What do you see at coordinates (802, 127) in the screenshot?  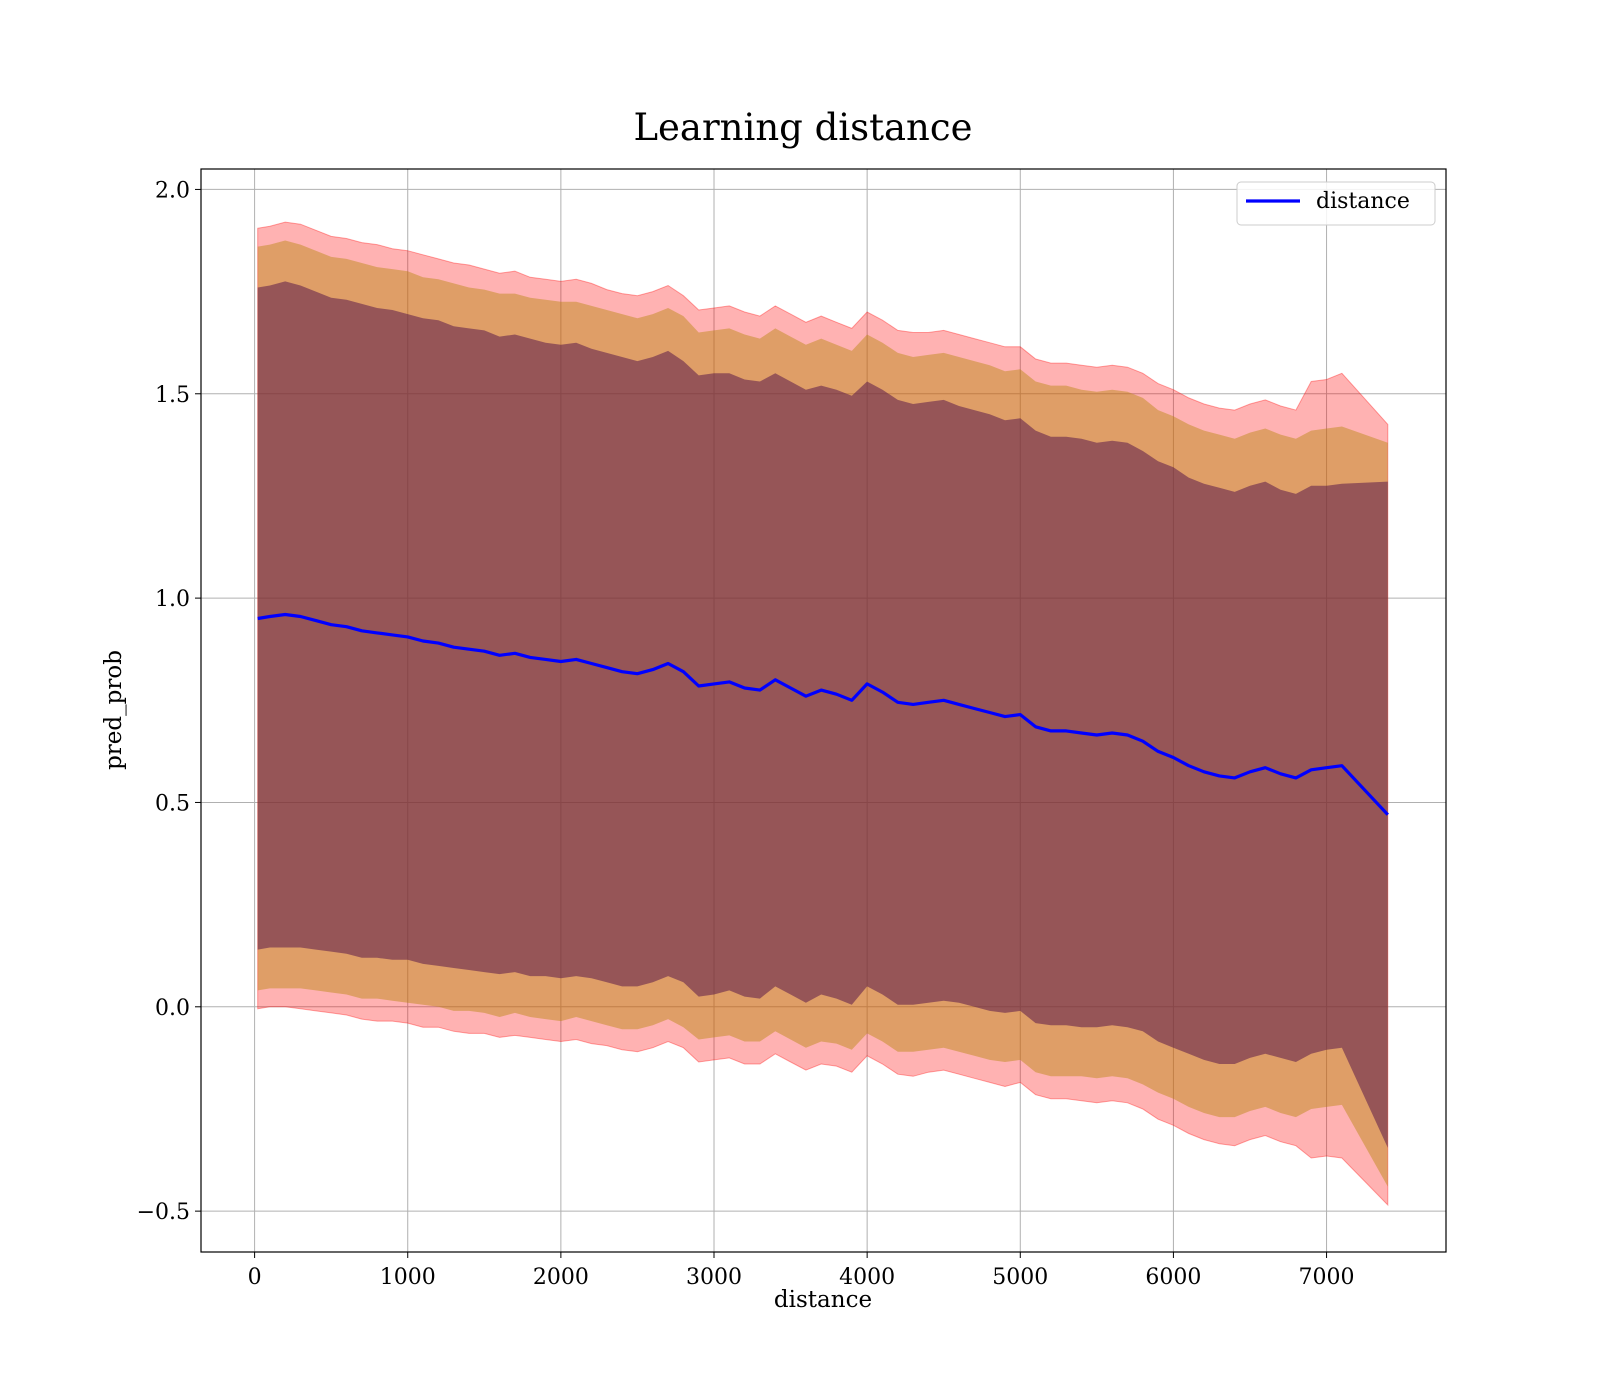 I see `chart-title: Learning distance` at bounding box center [802, 127].